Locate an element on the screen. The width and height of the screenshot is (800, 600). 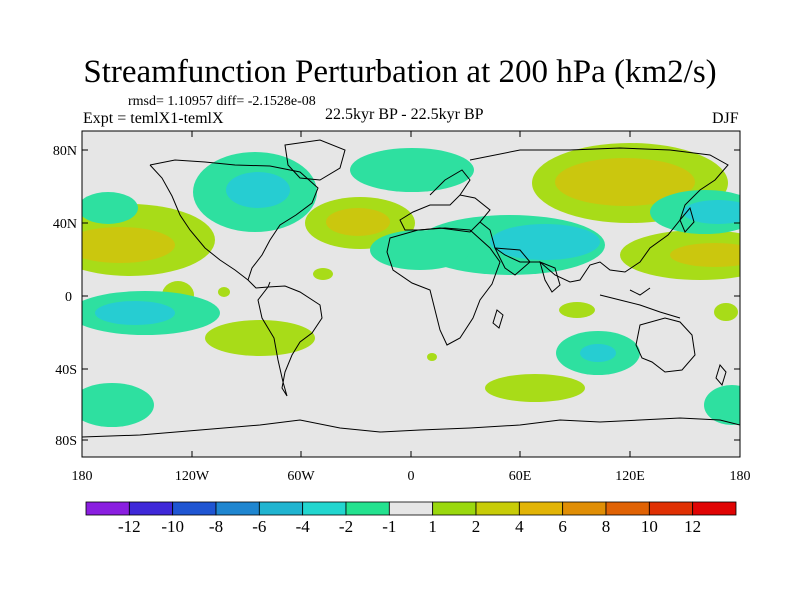
colorbar-label-9: 2 is located at coordinates (476, 526).